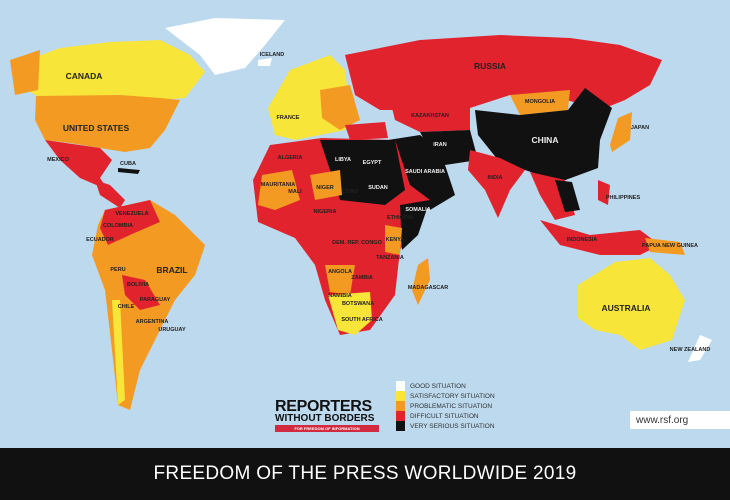 This screenshot has width=730, height=500. I want to click on madagascar, so click(421, 281).